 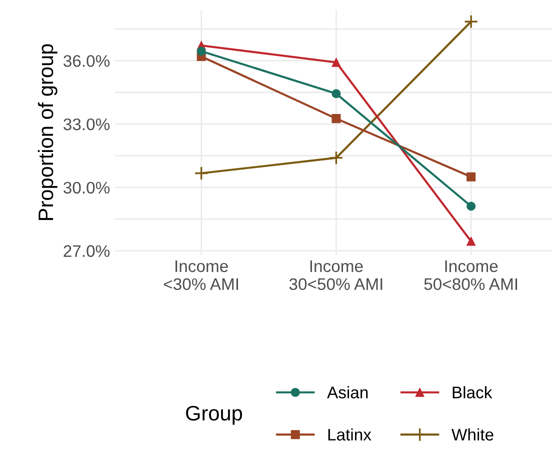 What do you see at coordinates (472, 392) in the screenshot?
I see `legend-label: Black` at bounding box center [472, 392].